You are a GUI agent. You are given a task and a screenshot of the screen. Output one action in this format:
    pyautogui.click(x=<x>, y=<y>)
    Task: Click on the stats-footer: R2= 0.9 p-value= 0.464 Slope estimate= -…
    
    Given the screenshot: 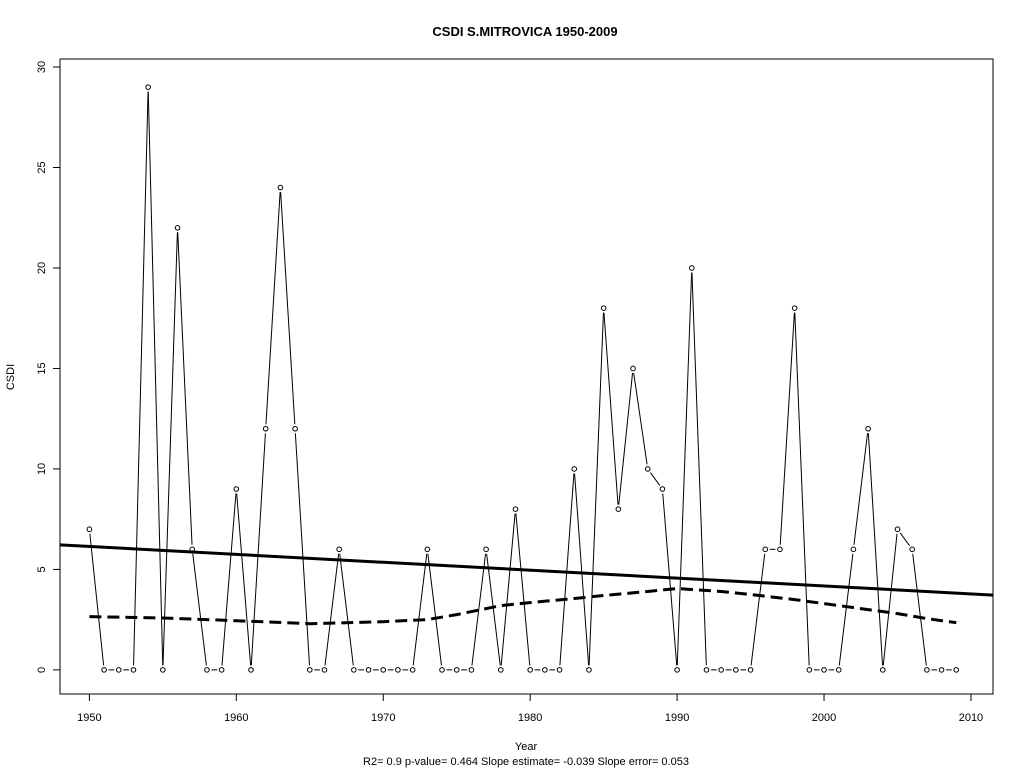 What is the action you would take?
    pyautogui.click(x=526, y=762)
    